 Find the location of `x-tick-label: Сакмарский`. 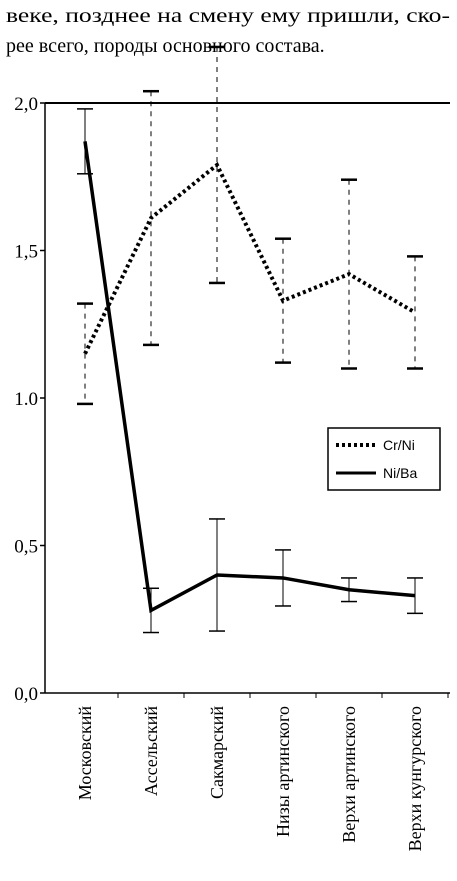

x-tick-label: Сакмарский is located at coordinates (217, 752).